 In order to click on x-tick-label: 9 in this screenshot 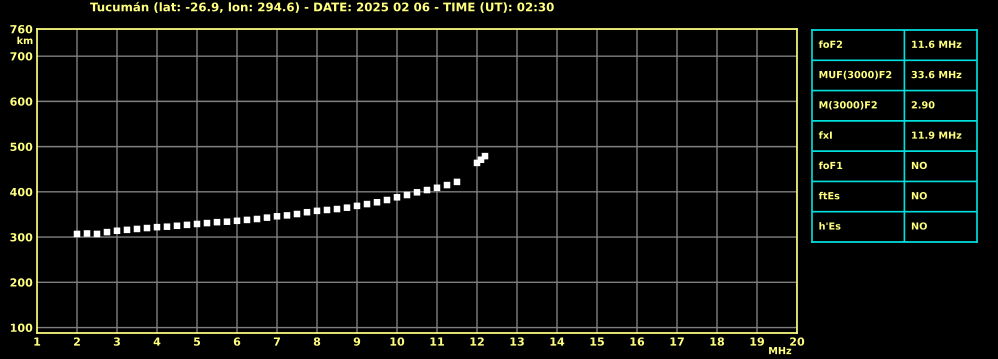, I will do `click(357, 341)`.